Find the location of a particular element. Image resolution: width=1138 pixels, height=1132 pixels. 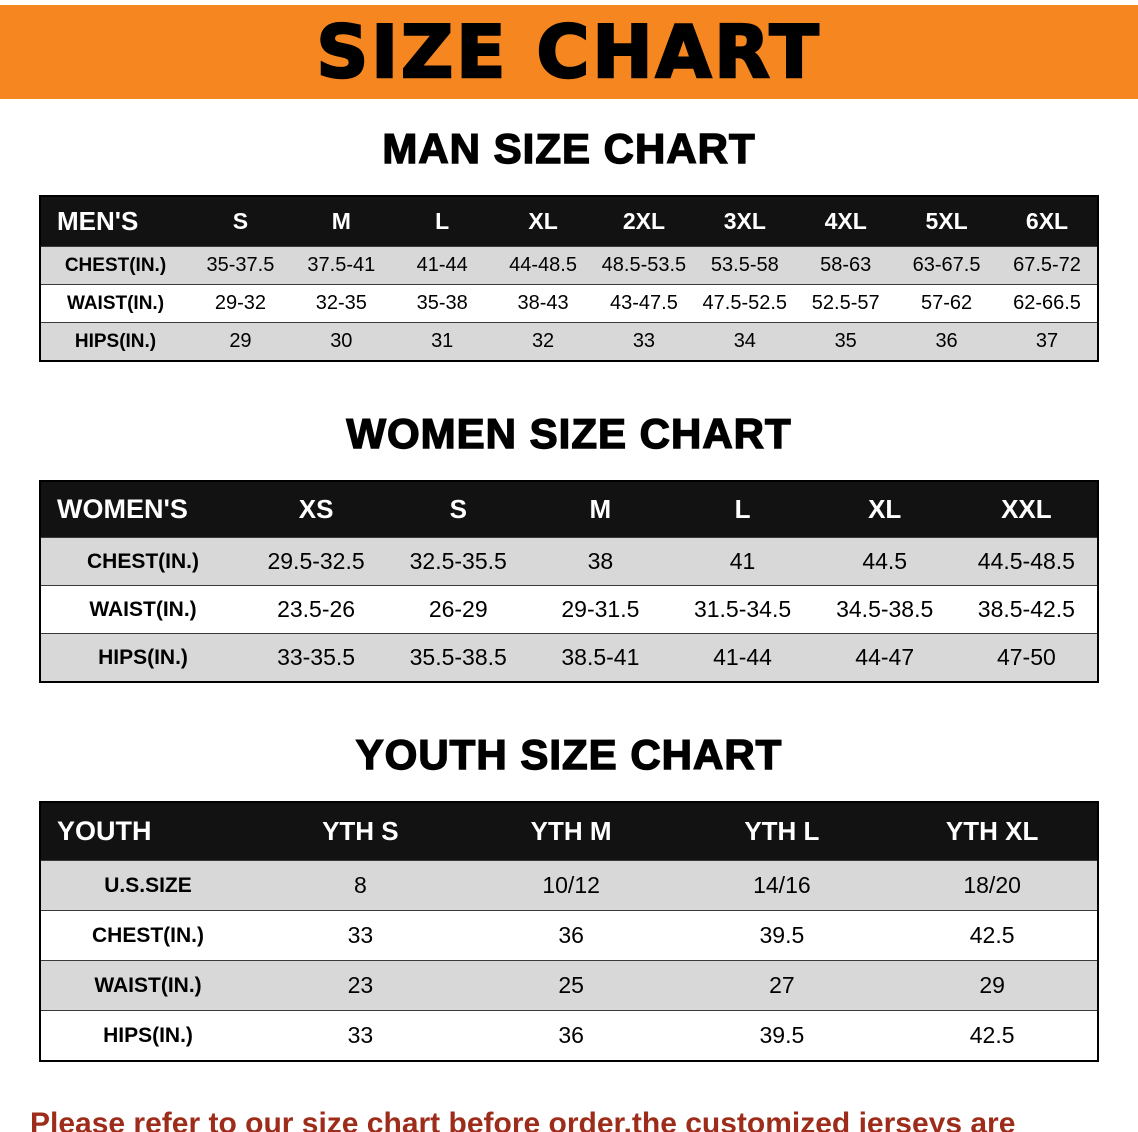

size-value-cell: 14/16 is located at coordinates (782, 885).